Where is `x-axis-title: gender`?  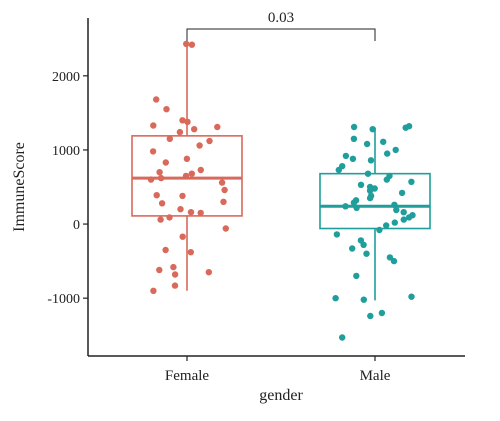 x-axis-title: gender is located at coordinates (281, 395).